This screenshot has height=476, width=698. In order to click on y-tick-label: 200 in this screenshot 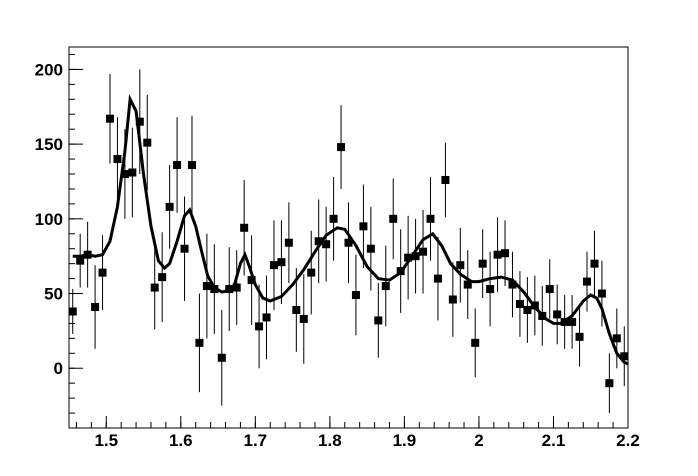, I will do `click(49, 69)`.